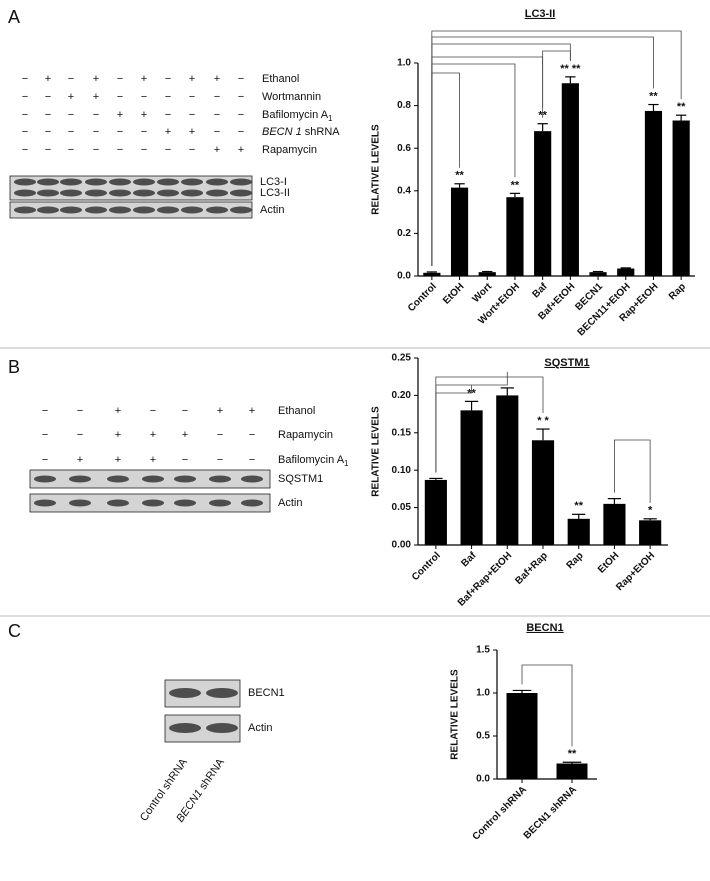 This screenshot has height=881, width=710. What do you see at coordinates (402, 507) in the screenshot?
I see `y-tick-label: 0.05` at bounding box center [402, 507].